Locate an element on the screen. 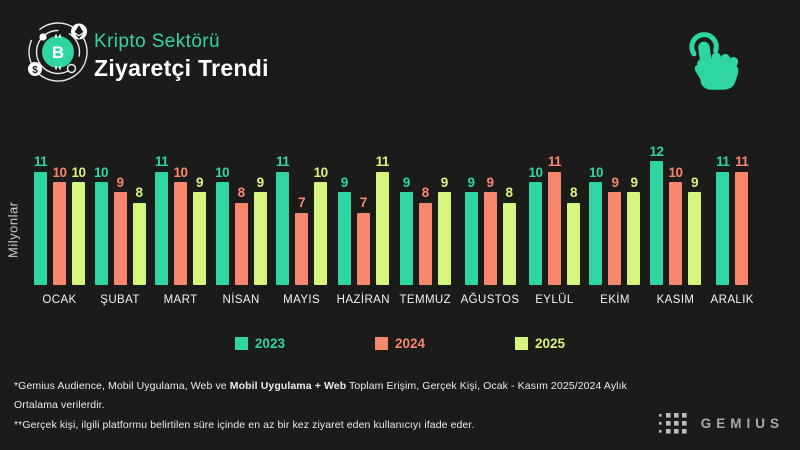 The height and width of the screenshot is (450, 800). bitcoin-orbit-icon: B $ is located at coordinates (58, 52).